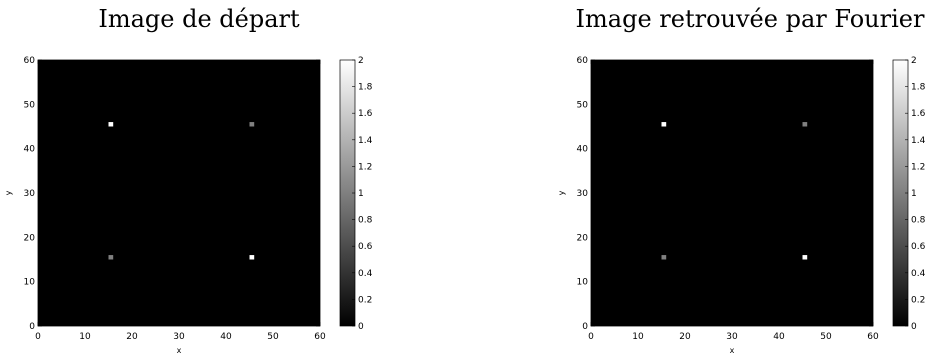 The image size is (928, 361). Describe the element at coordinates (199, 19) in the screenshot. I see `chart-title: Image de départ` at that location.